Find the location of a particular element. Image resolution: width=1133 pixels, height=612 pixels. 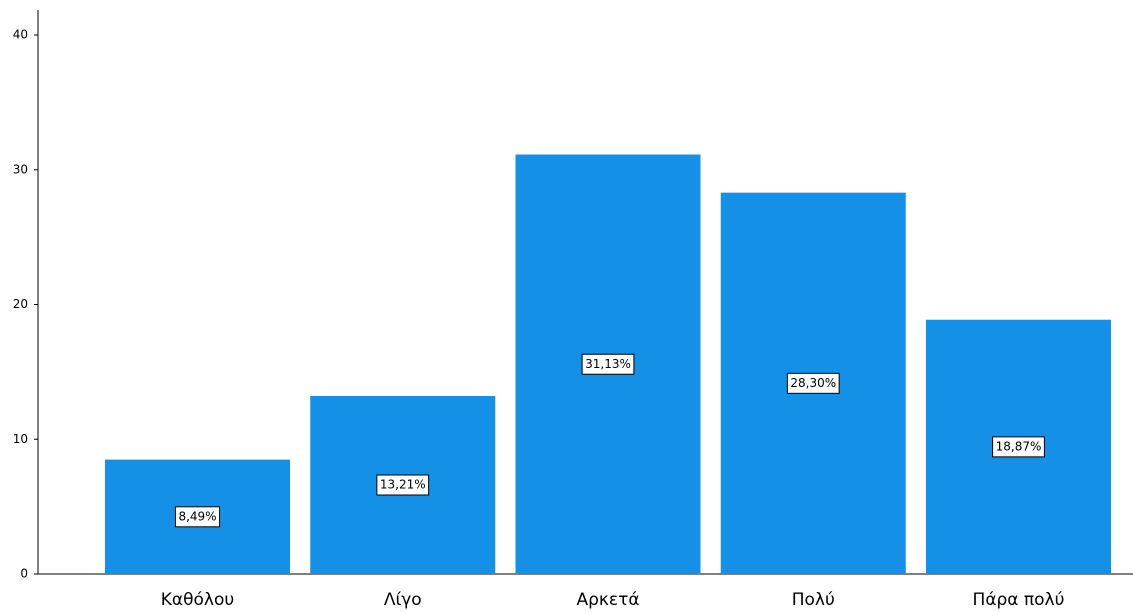

value-label: 28,30% is located at coordinates (813, 383).